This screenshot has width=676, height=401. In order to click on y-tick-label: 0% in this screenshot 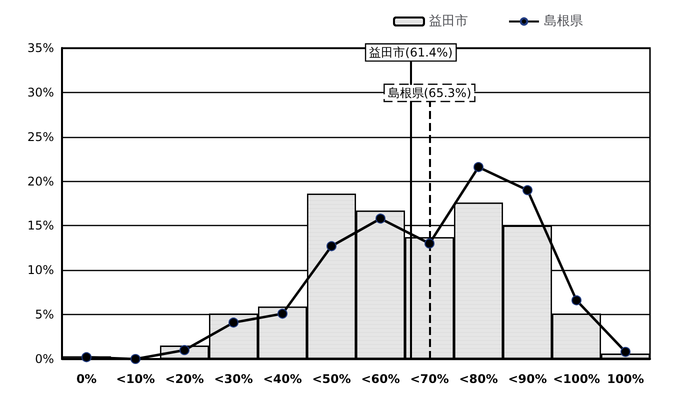, I will do `click(44, 359)`.